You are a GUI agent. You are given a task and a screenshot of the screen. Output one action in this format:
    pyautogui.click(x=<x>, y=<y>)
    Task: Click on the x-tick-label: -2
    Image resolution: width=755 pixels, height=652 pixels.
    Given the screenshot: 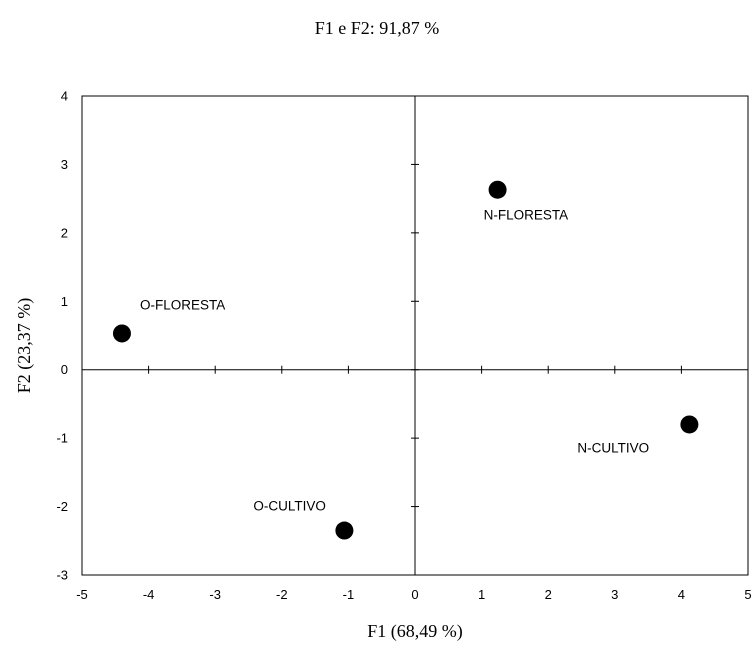 What is the action you would take?
    pyautogui.click(x=282, y=594)
    